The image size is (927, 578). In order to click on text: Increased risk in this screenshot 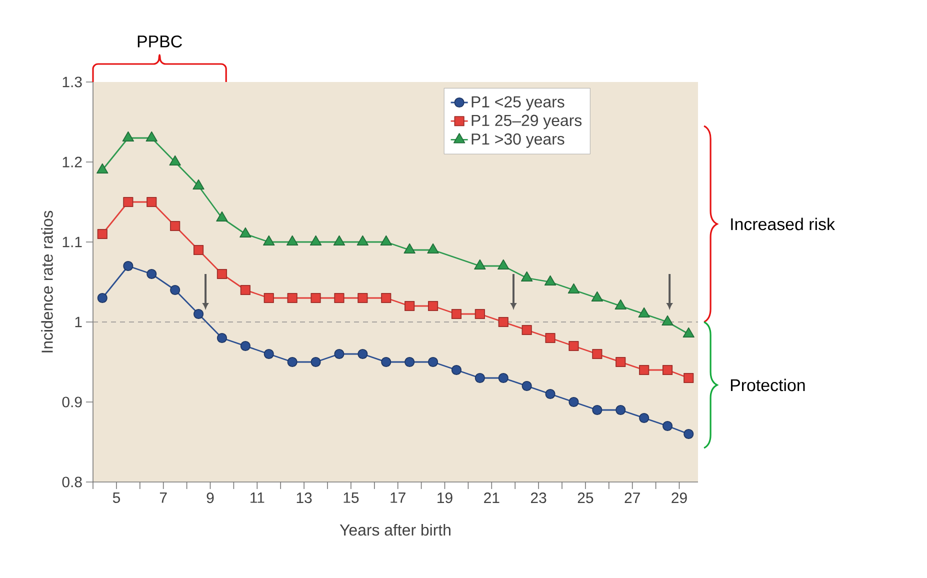, I will do `click(783, 224)`.